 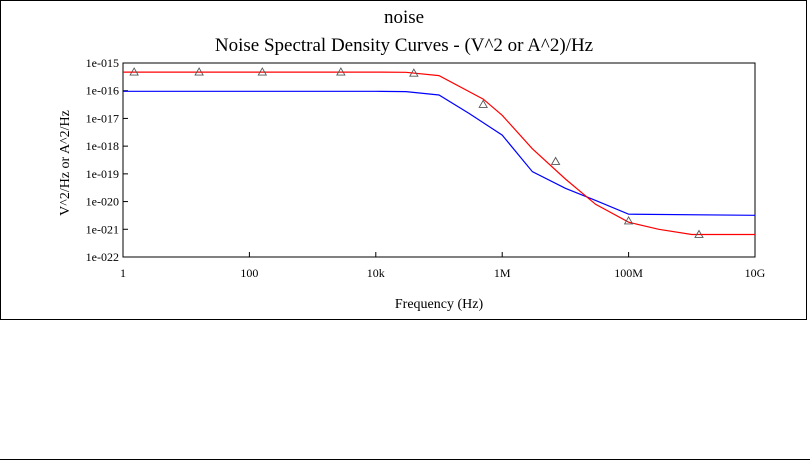 I want to click on y-tick-label: 1e-020, so click(x=102, y=202).